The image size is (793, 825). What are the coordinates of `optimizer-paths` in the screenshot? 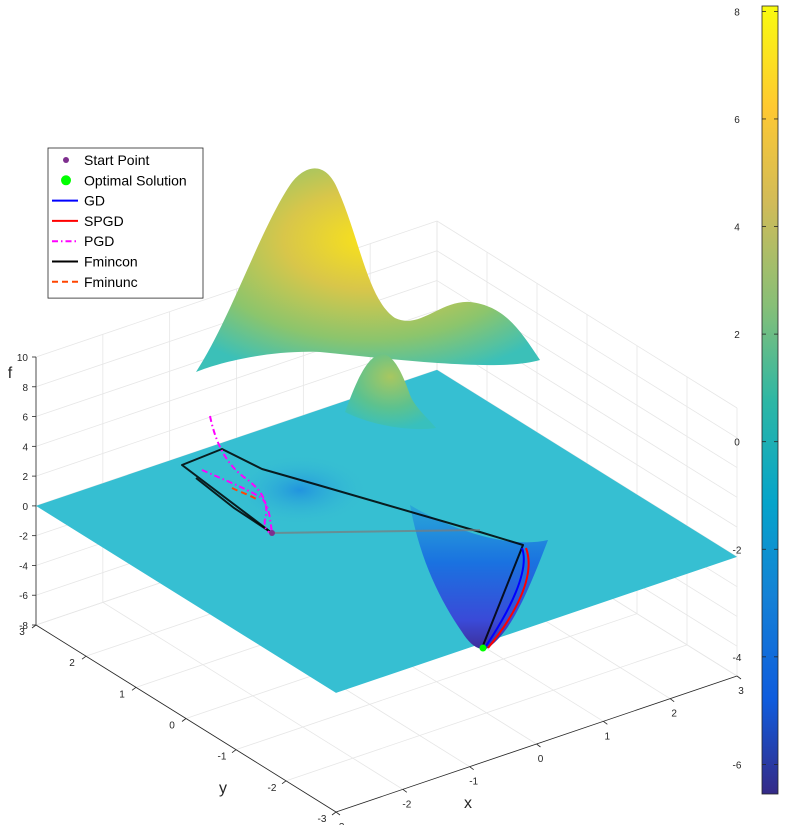 It's located at (355, 533).